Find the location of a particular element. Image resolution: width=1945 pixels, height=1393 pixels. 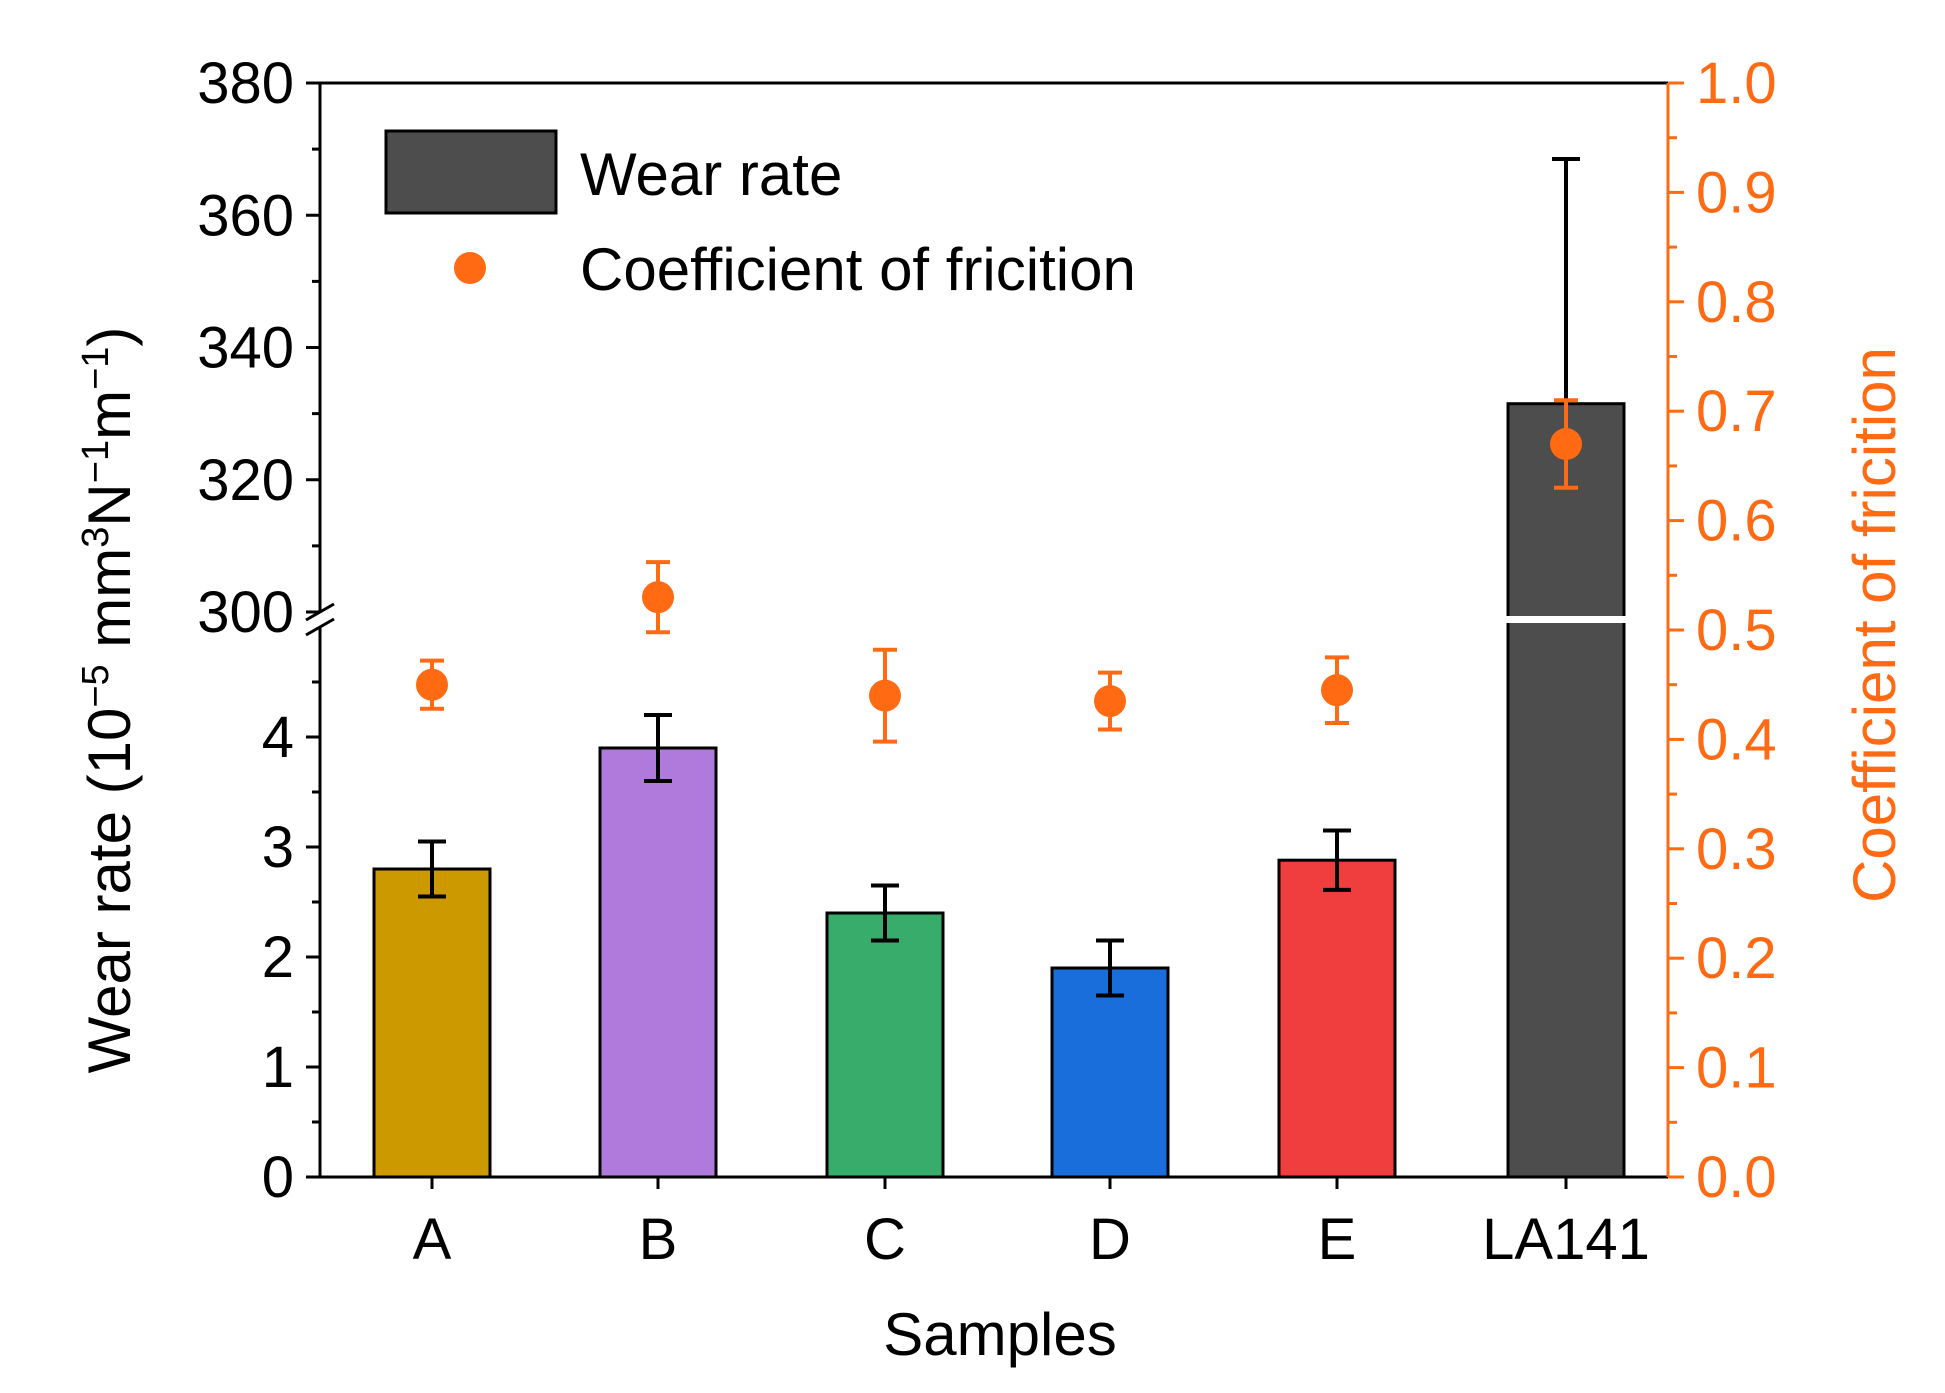

tick-label-right: 0.3 is located at coordinates (1736, 849).